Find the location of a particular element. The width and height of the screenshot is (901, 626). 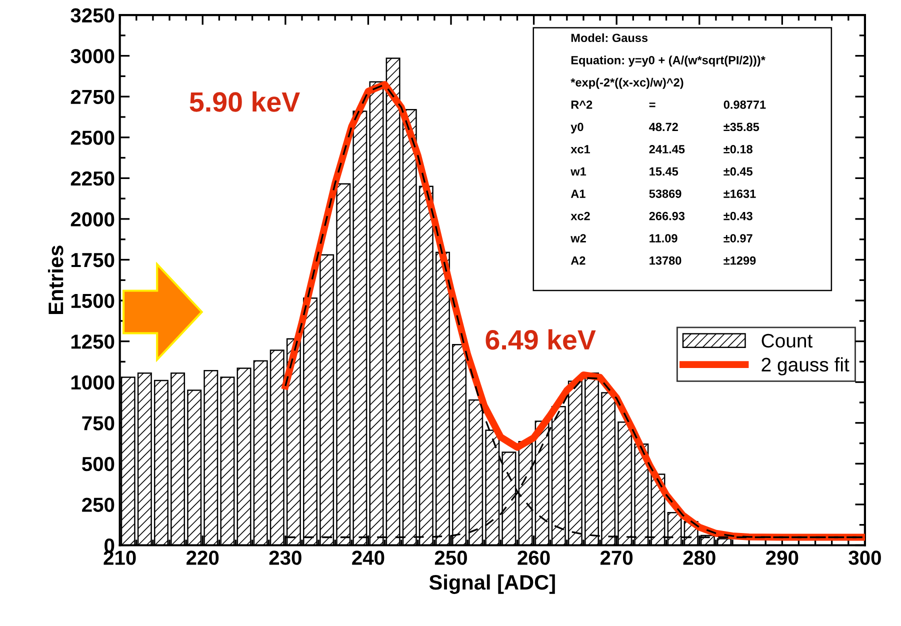

text: R^2 = 0.98771 is located at coordinates (668, 104).